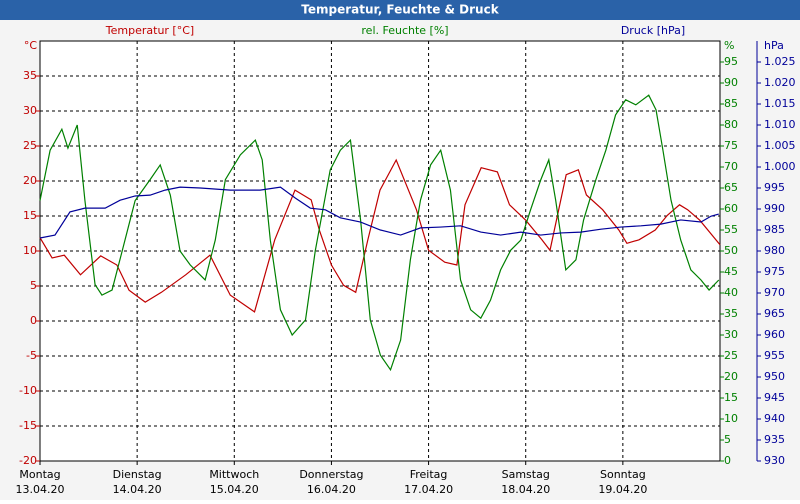 The width and height of the screenshot is (800, 504). I want to click on y3-tick-label: 995, so click(774, 187).